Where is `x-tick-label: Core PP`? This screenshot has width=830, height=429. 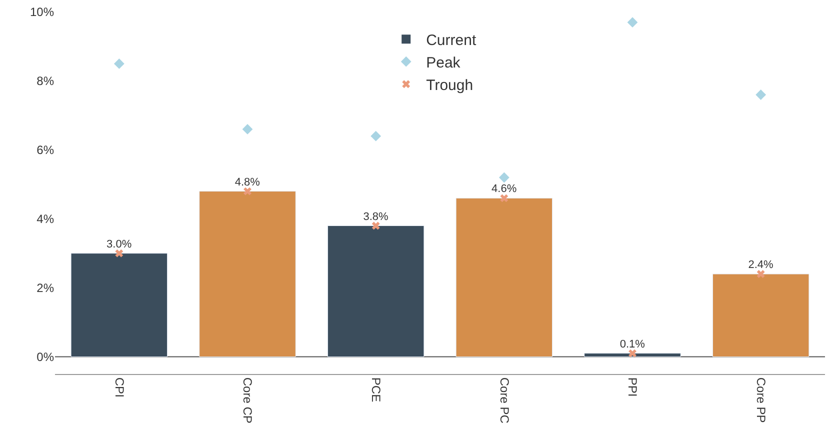
x-tick-label: Core PP is located at coordinates (761, 400).